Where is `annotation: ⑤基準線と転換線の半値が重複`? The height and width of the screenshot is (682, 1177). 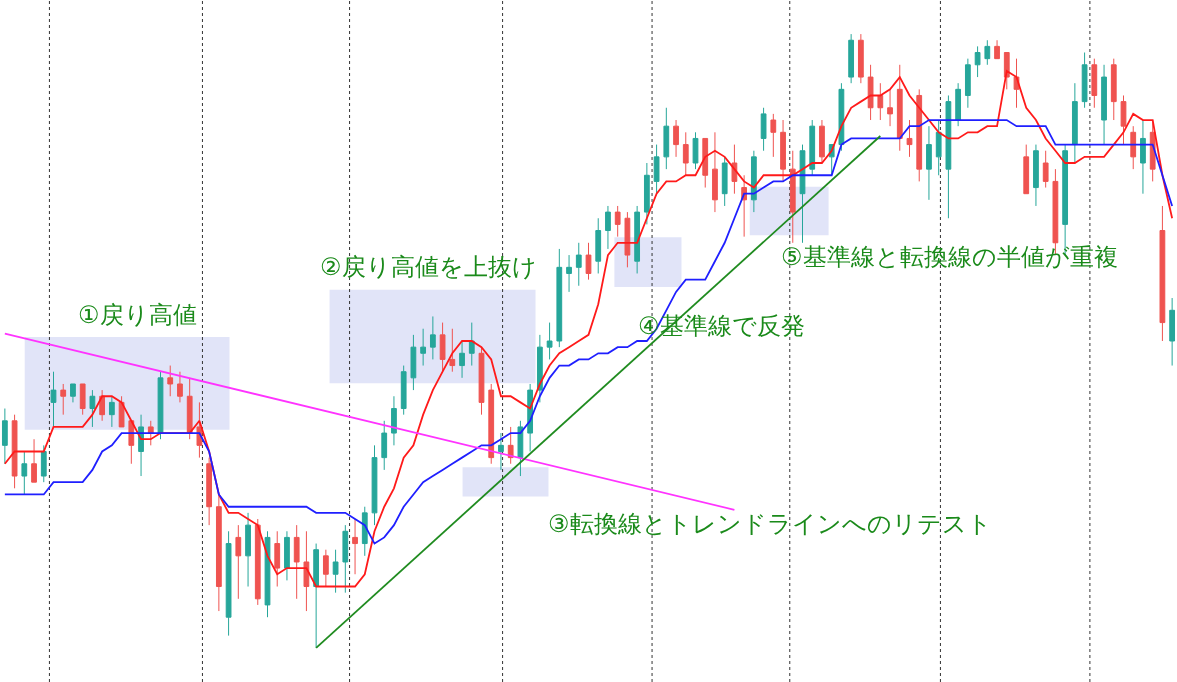 annotation: ⑤基準線と転換線の半値が重複 is located at coordinates (949, 257).